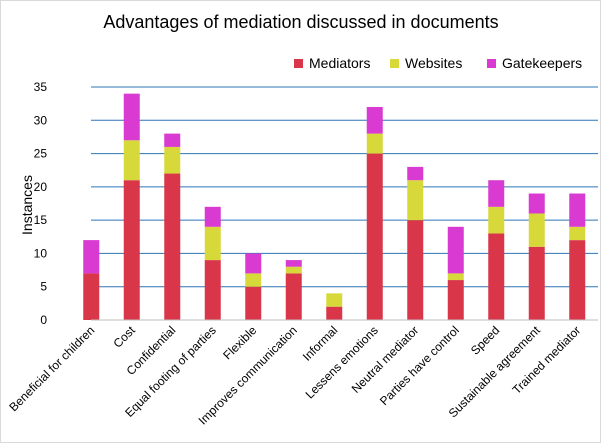  What do you see at coordinates (415, 200) in the screenshot?
I see `bar-neutral-mediator-websites` at bounding box center [415, 200].